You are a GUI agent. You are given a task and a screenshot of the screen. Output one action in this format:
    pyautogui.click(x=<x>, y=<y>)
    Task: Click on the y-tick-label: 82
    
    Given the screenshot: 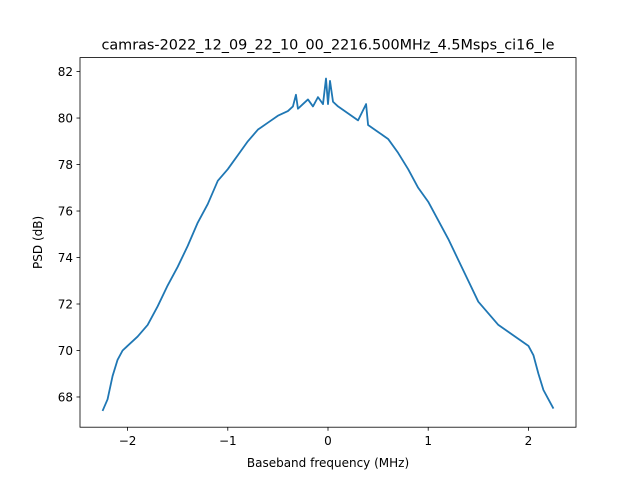 What is the action you would take?
    pyautogui.click(x=65, y=72)
    